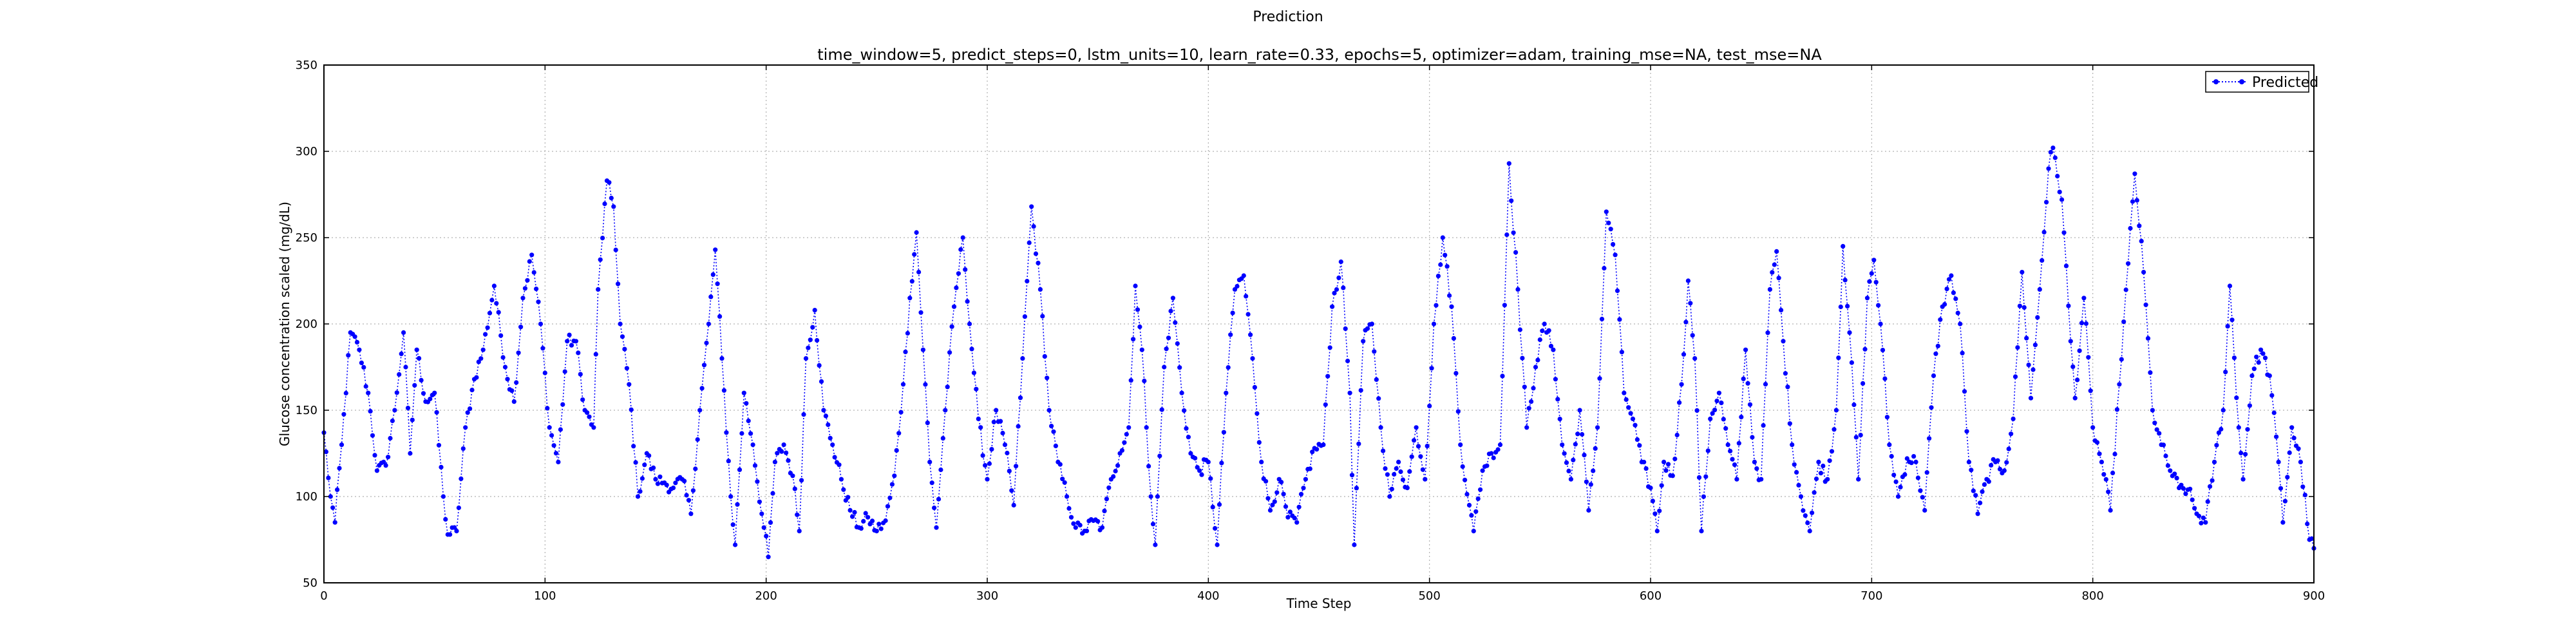 This screenshot has width=2576, height=644. I want to click on y-tick-label: 100, so click(306, 497).